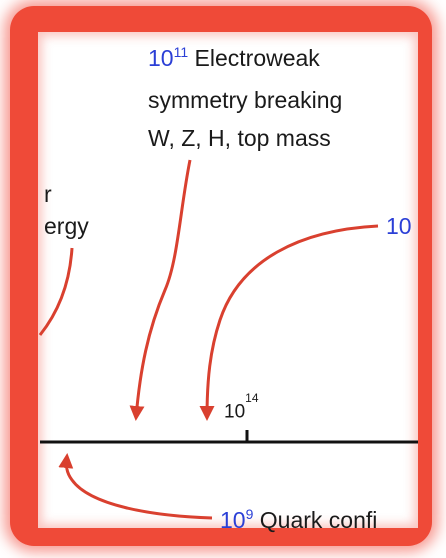 This screenshot has height=558, width=446. I want to click on electroweak-line2: symmetry breaking, so click(245, 100).